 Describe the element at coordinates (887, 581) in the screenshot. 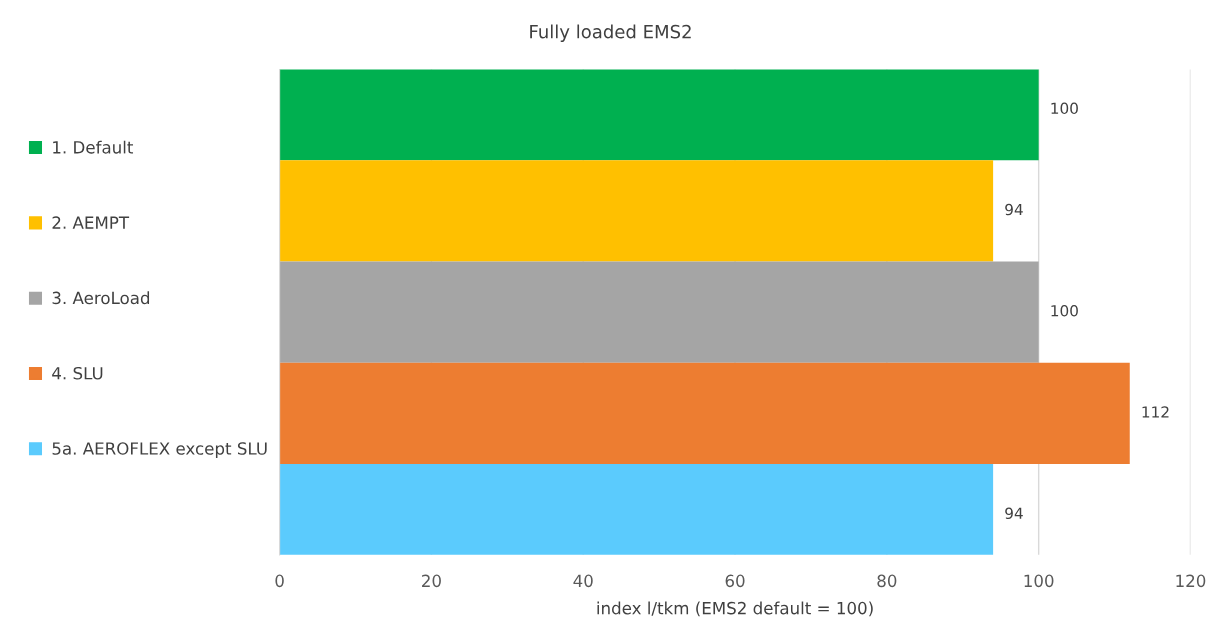

I see `x-tick-label: 80` at that location.